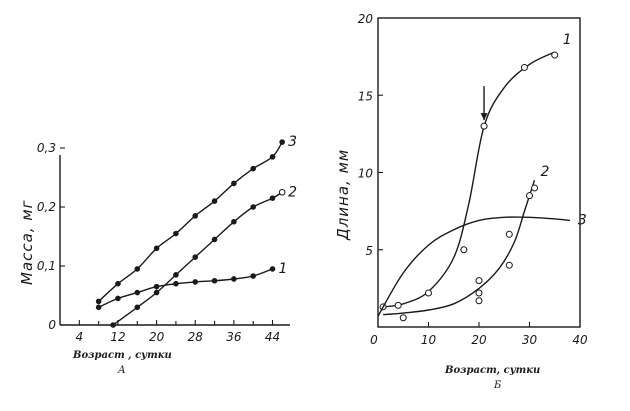 This screenshot has height=411, width=630. Describe the element at coordinates (283, 269) in the screenshot. I see `panel-a-series-1-label: 1` at that location.